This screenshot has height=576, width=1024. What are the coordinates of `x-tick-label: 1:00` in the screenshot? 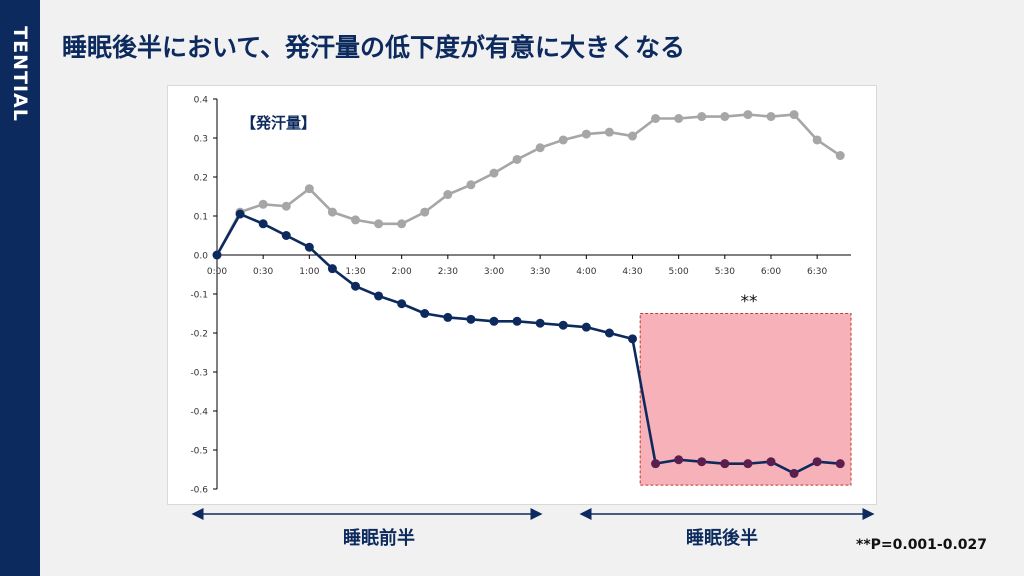 It's located at (309, 272).